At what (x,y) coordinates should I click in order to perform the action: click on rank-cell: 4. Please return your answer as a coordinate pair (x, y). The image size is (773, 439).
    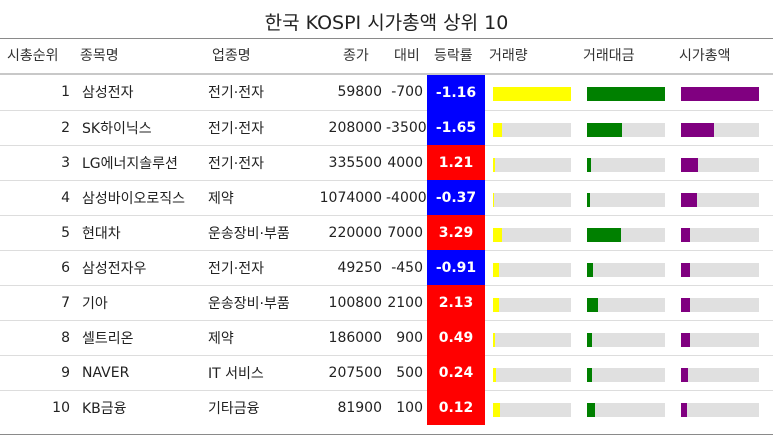
    Looking at the image, I should click on (39, 198).